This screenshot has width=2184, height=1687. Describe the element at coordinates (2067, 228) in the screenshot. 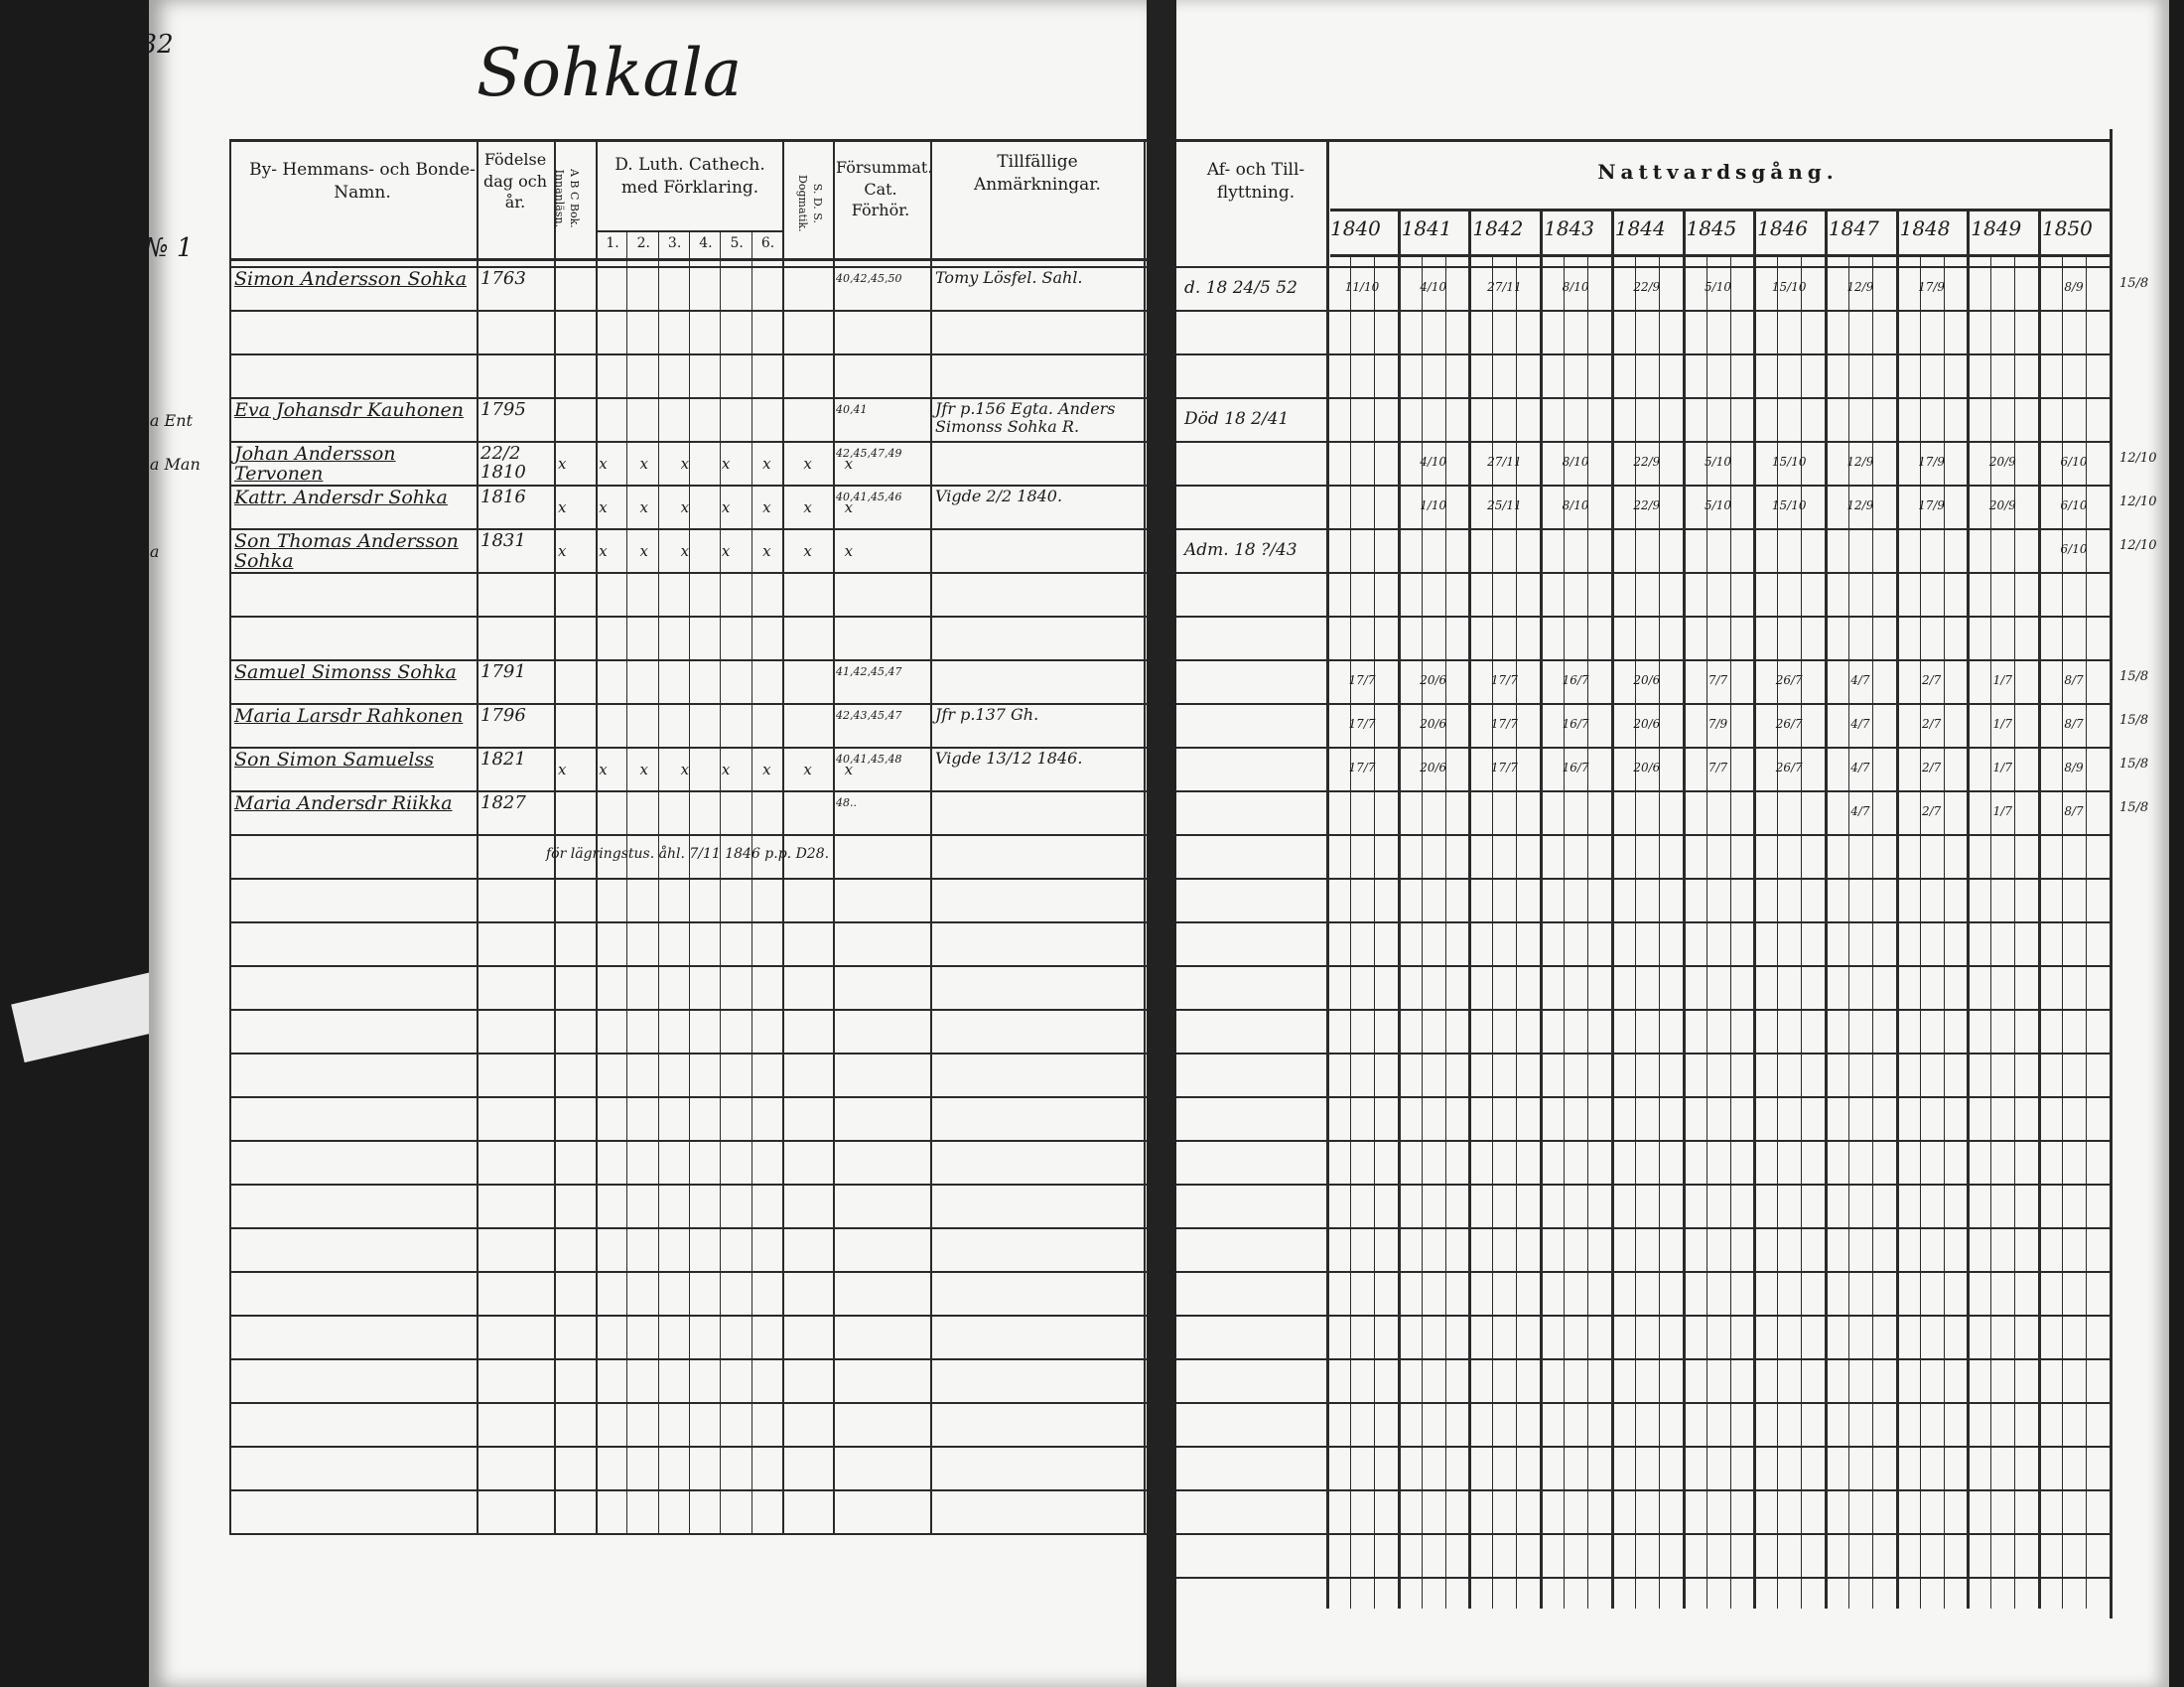

I see `year-label: 1850` at that location.